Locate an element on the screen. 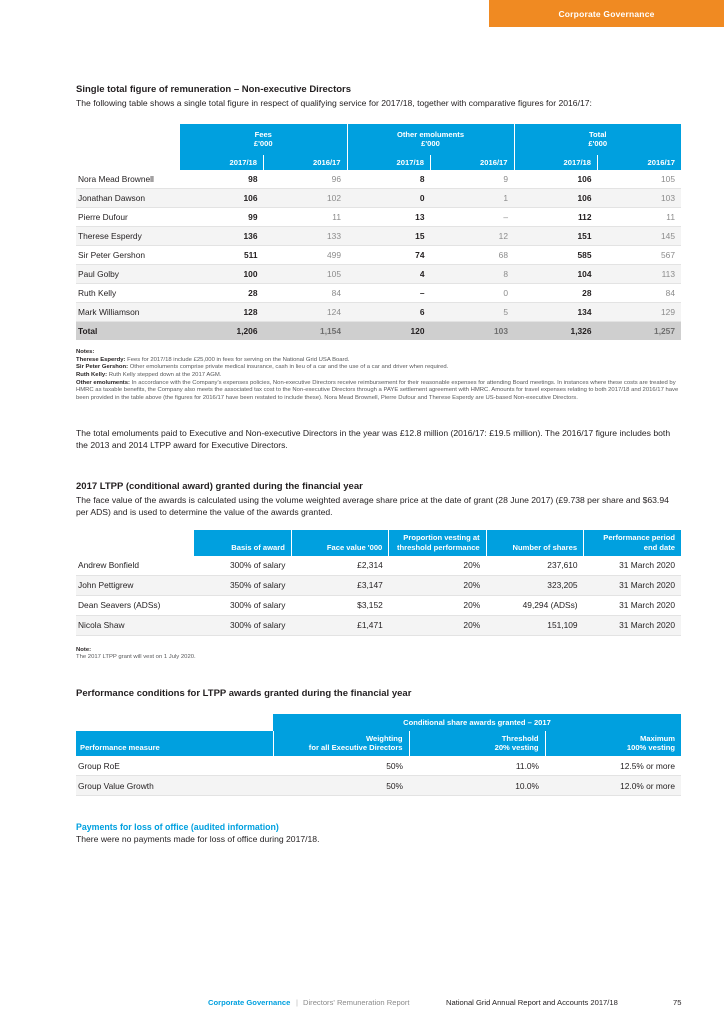  header-weighting: Weighting for all Executive Directors is located at coordinates (341, 743).